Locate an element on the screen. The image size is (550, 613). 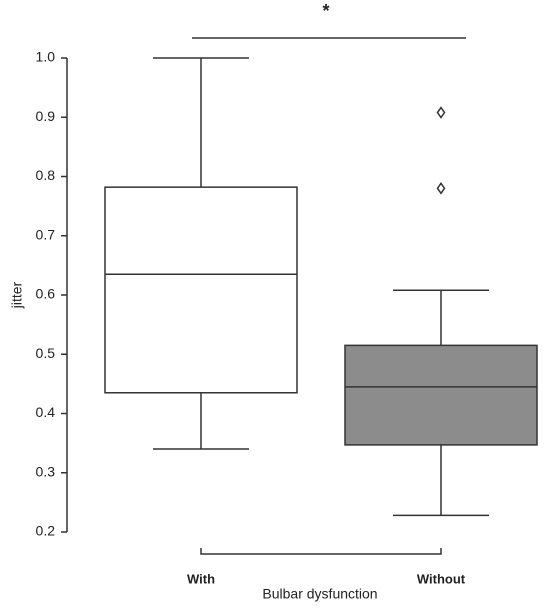
y-tick-label: 0.6 is located at coordinates (46, 294).